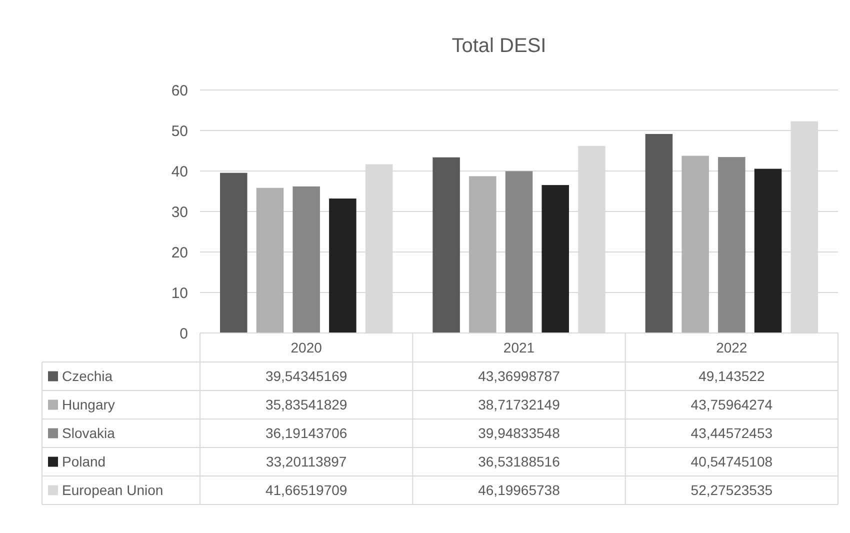 Image resolution: width=850 pixels, height=533 pixels. I want to click on legend-label: Poland, so click(84, 462).